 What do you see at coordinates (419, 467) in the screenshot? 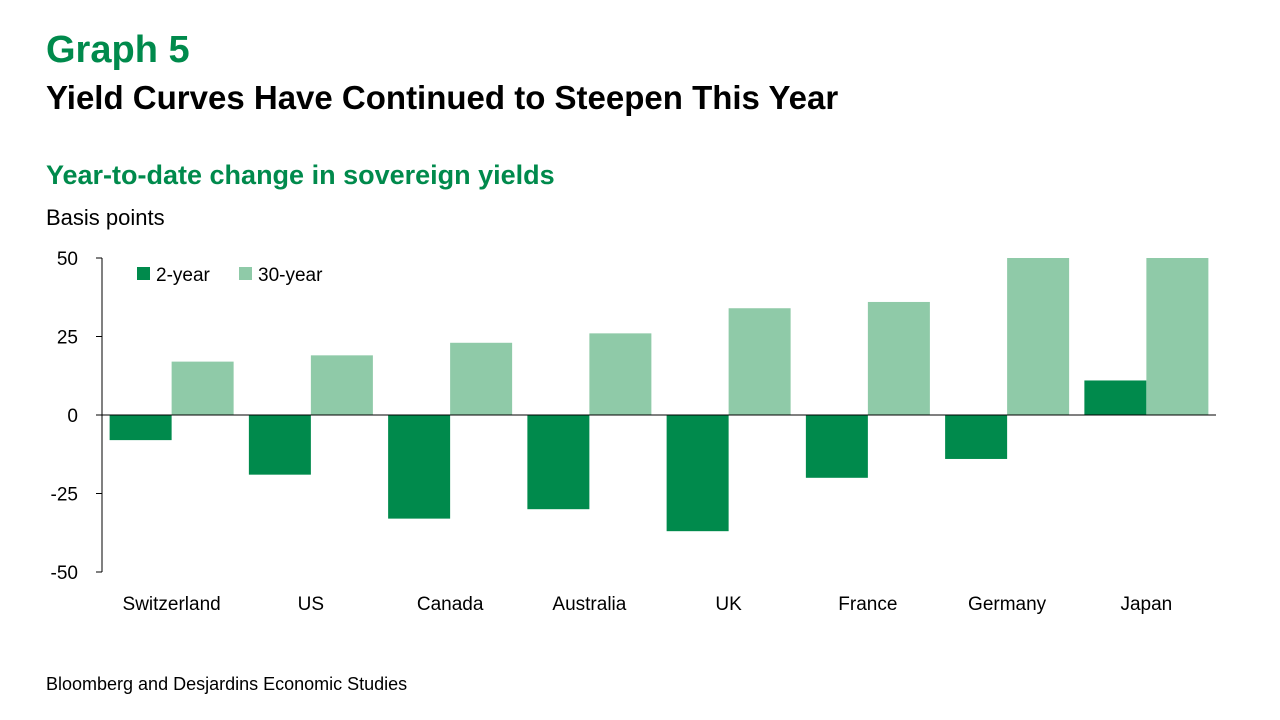
I see `bar-2-year-canada` at bounding box center [419, 467].